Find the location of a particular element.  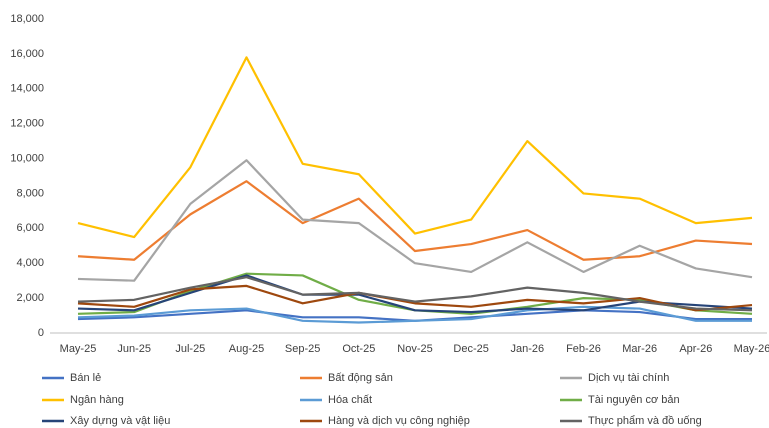

x-tick-label: Dec-25 is located at coordinates (470, 349).